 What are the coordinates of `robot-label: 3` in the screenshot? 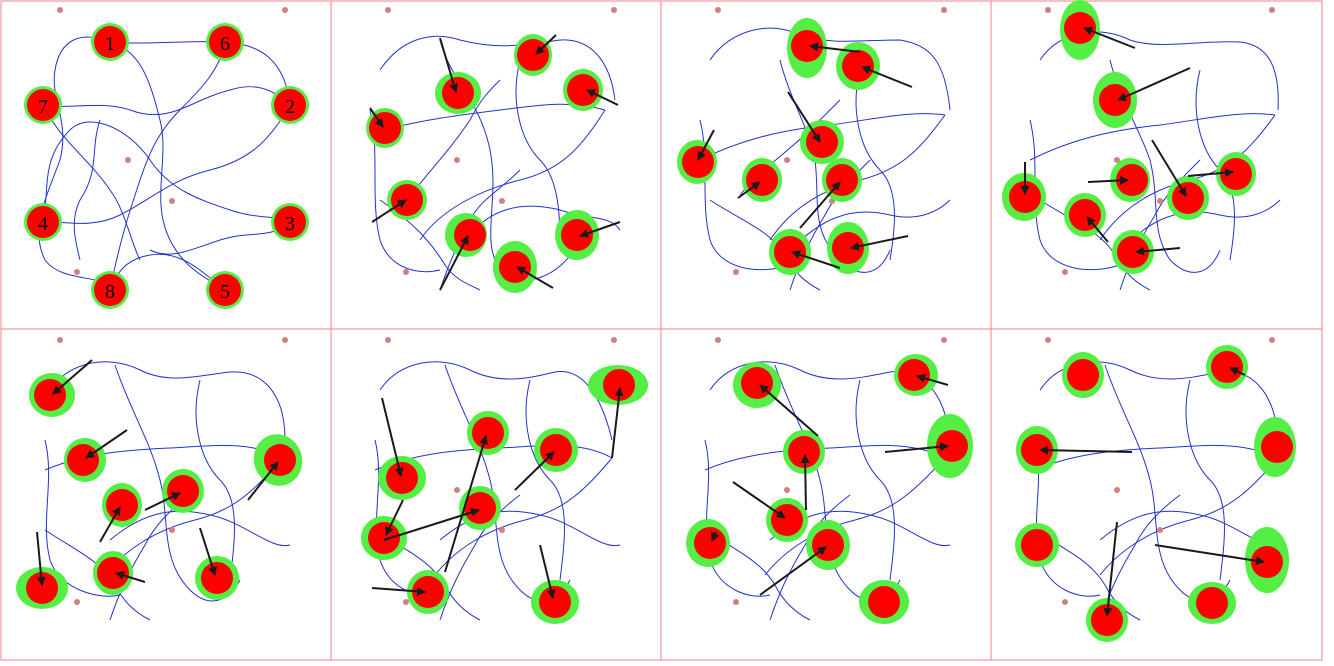 It's located at (290, 224).